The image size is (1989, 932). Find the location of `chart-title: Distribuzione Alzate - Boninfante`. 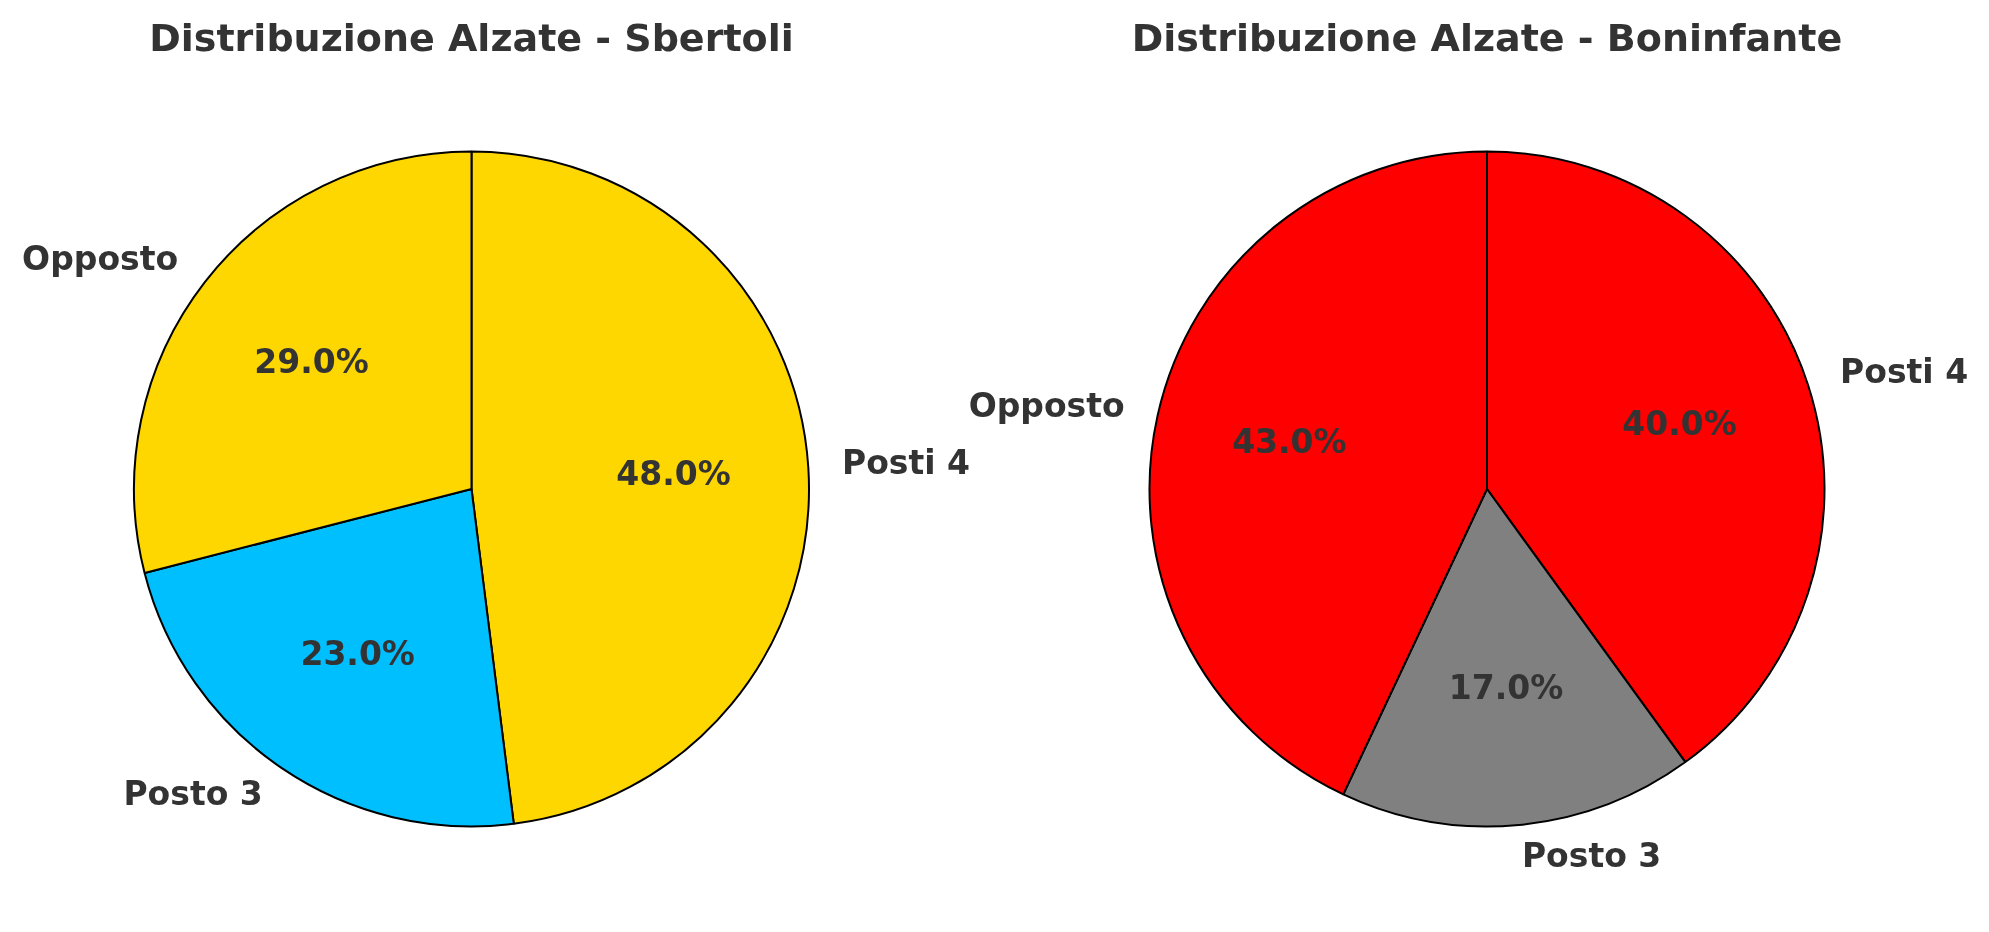

chart-title: Distribuzione Alzate - Boninfante is located at coordinates (1487, 38).